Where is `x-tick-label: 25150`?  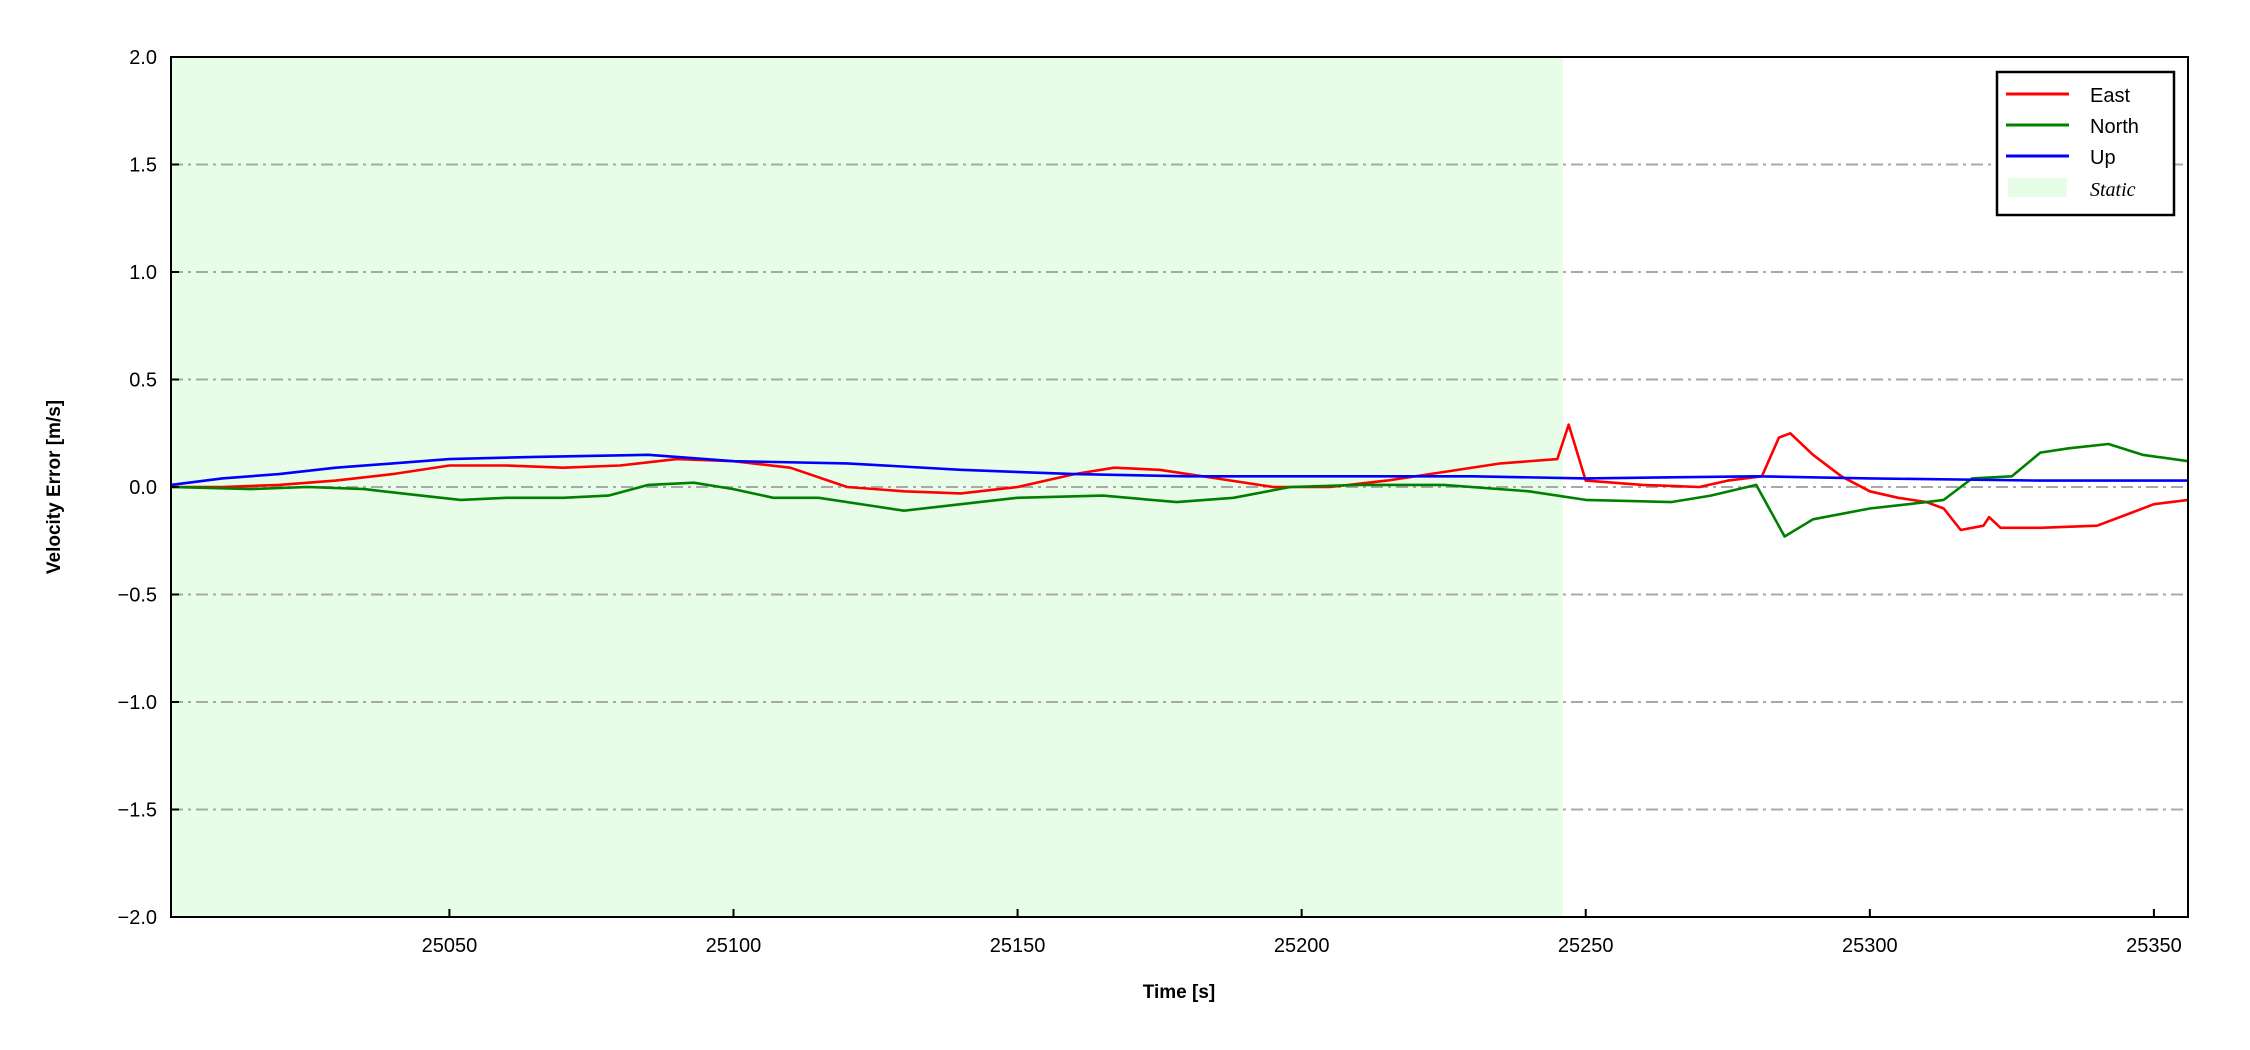
x-tick-label: 25150 is located at coordinates (1018, 946).